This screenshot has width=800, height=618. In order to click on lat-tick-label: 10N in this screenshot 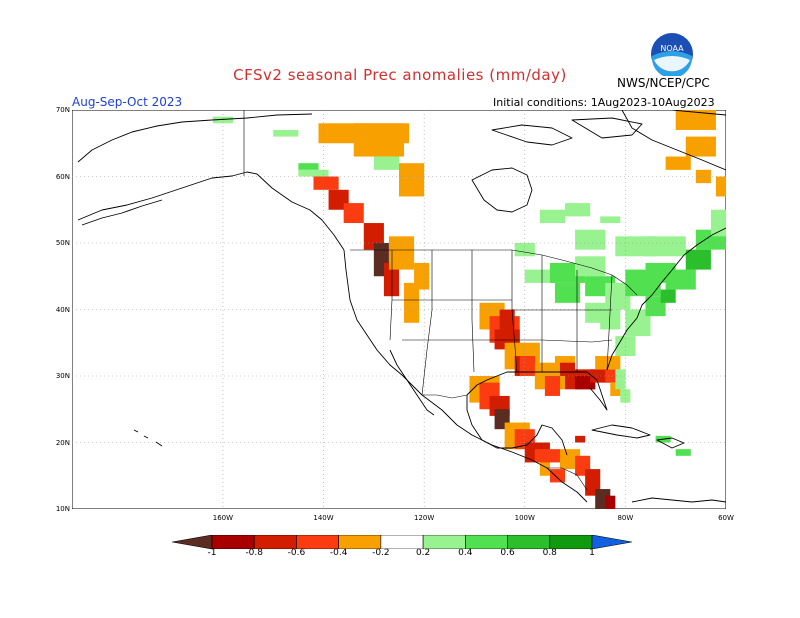, I will do `click(62, 509)`.